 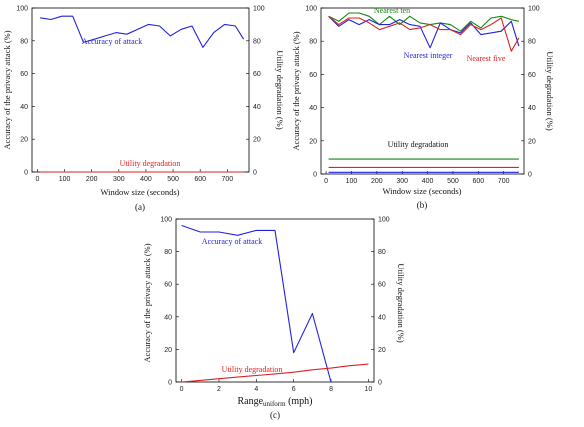 I want to click on y2-tick-label-a: 0, so click(x=255, y=173).